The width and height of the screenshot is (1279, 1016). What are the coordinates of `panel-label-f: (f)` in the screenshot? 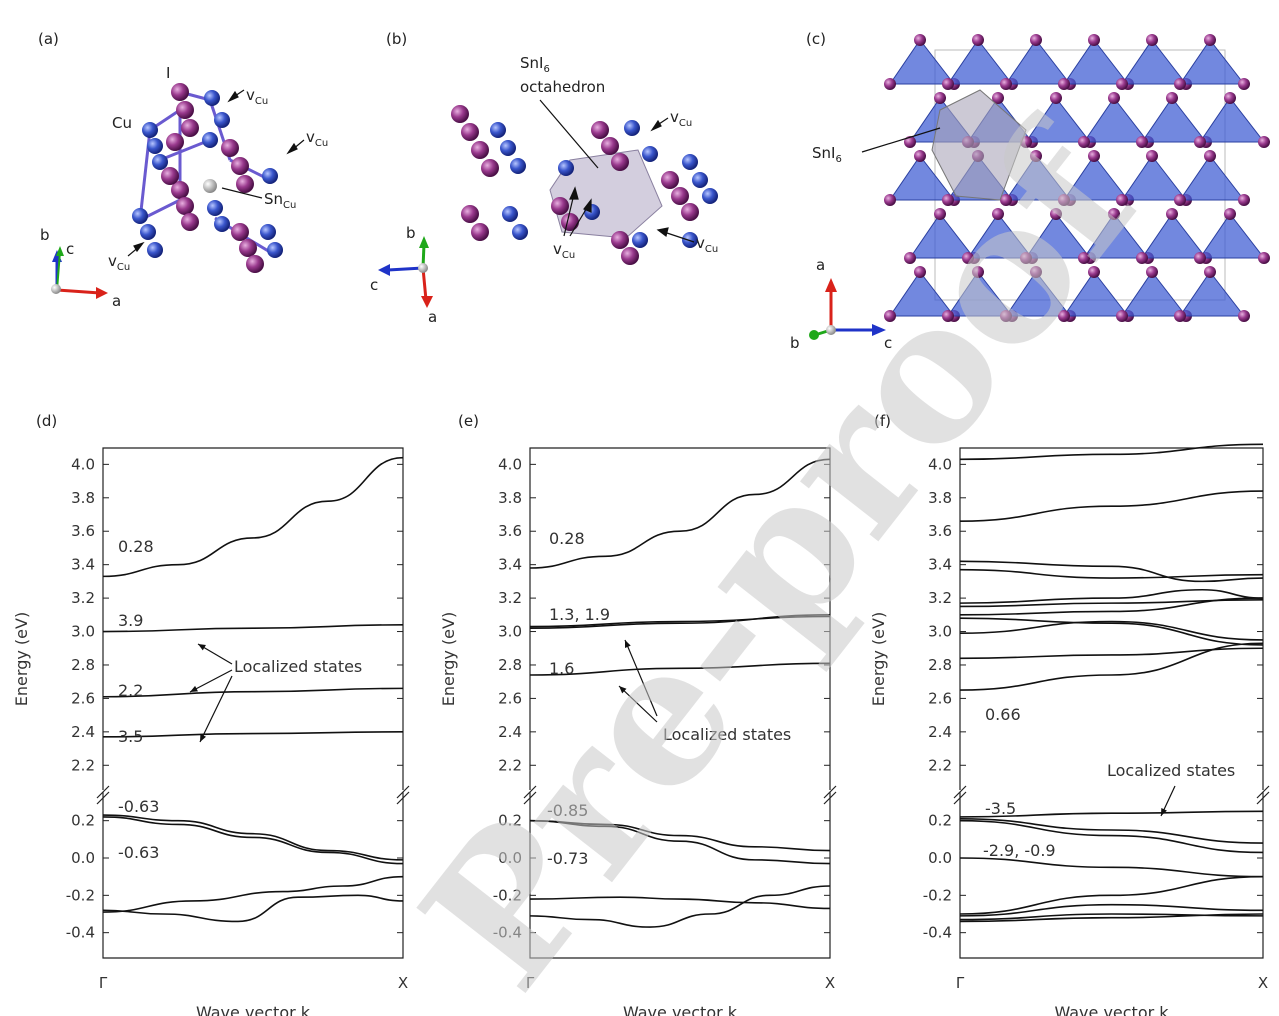 It's located at (882, 421).